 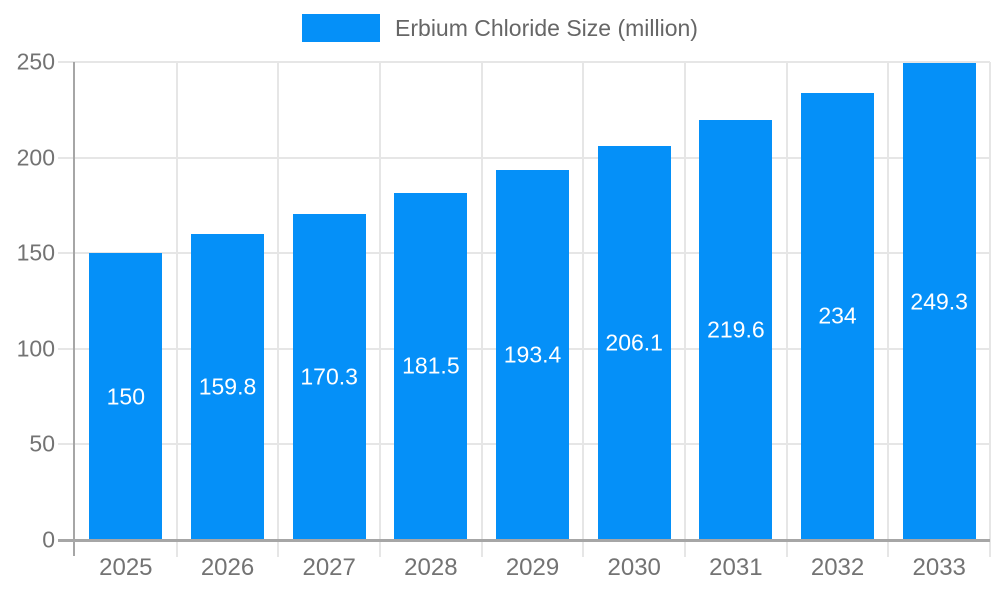 I want to click on x-axis-tick-label: 2033, so click(x=939, y=567).